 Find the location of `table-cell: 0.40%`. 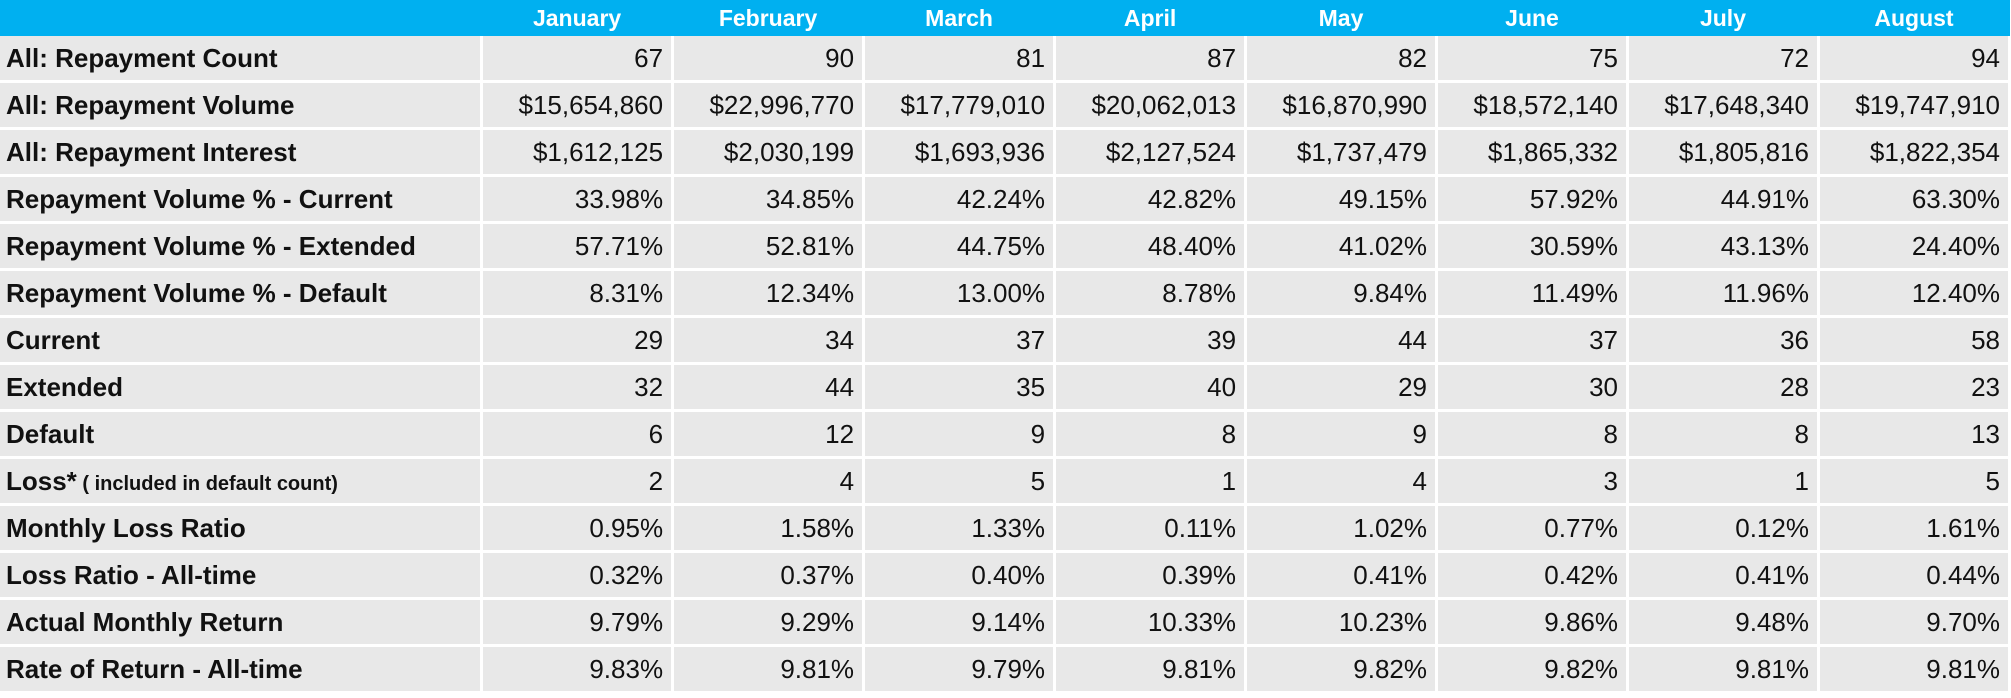

table-cell: 0.40% is located at coordinates (960, 575).